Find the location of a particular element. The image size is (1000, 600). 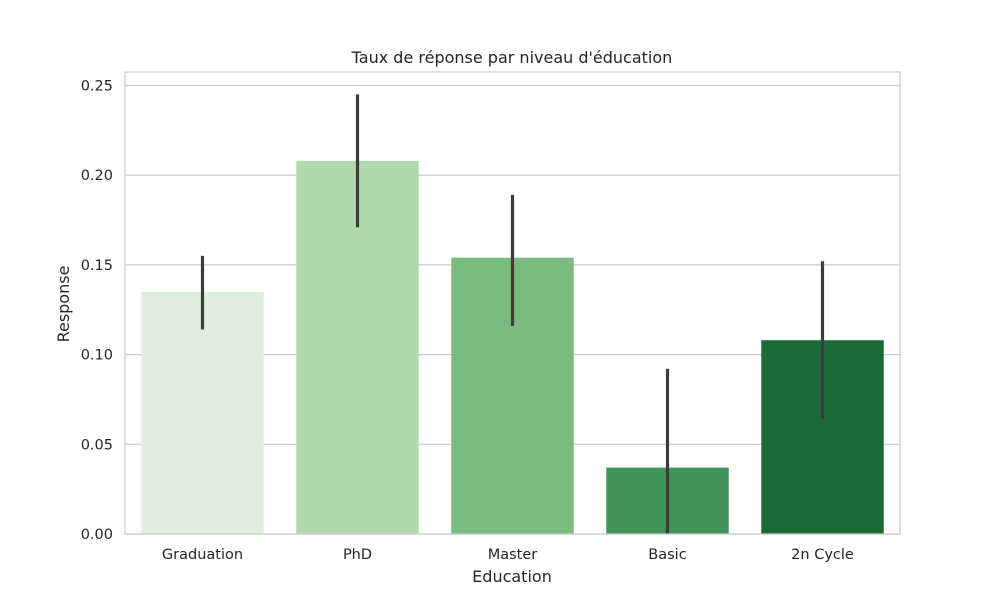

x-tick-label: PhD is located at coordinates (357, 555).